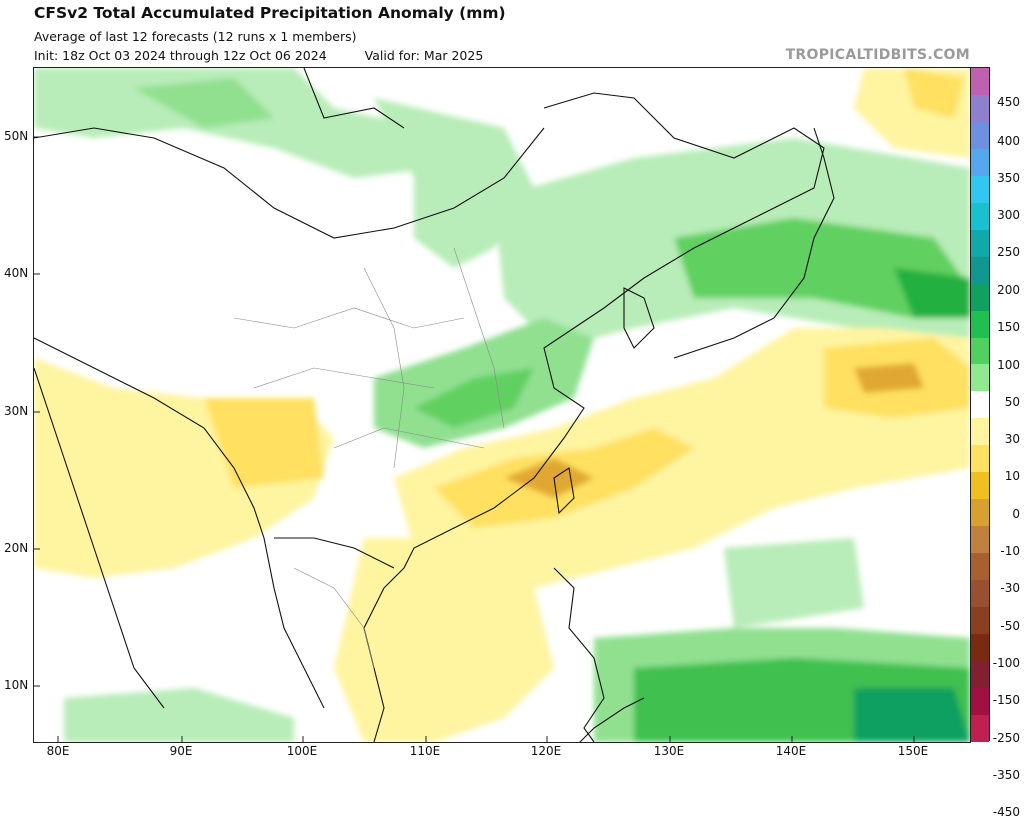 This screenshot has height=819, width=1024. Describe the element at coordinates (99, 538) in the screenshot. I see `india-coast` at that location.